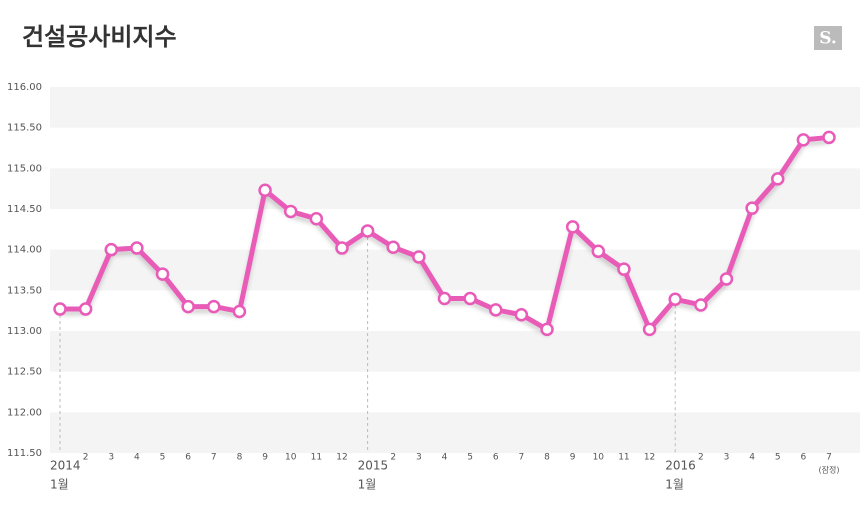 The width and height of the screenshot is (860, 506). Describe the element at coordinates (829, 470) in the screenshot. I see `note: (잠정)` at that location.